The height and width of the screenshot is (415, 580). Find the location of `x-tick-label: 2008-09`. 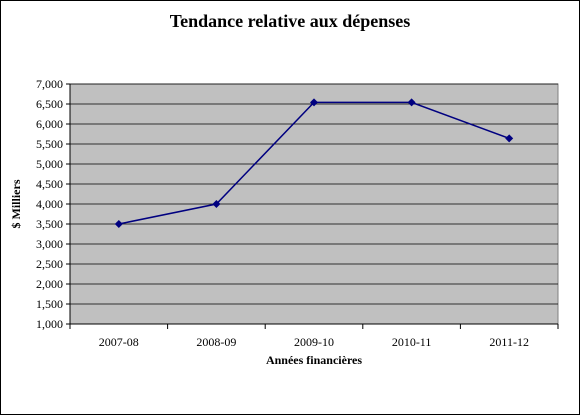

x-tick-label: 2008-09 is located at coordinates (216, 342).